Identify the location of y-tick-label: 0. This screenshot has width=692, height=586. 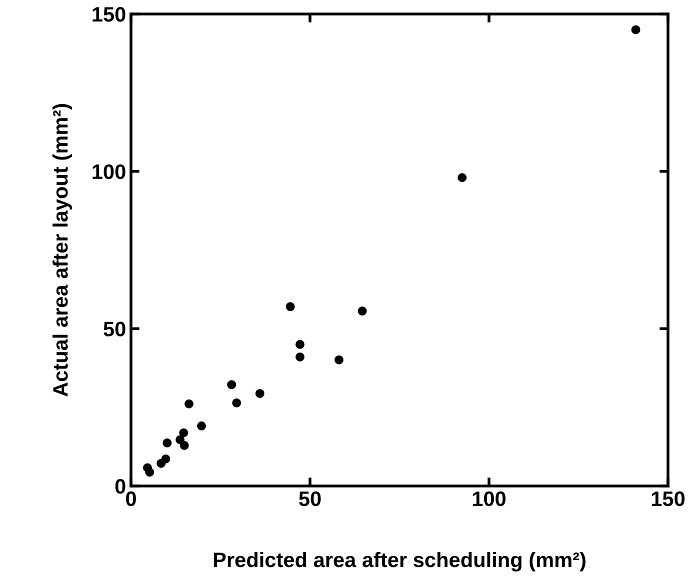
(120, 486).